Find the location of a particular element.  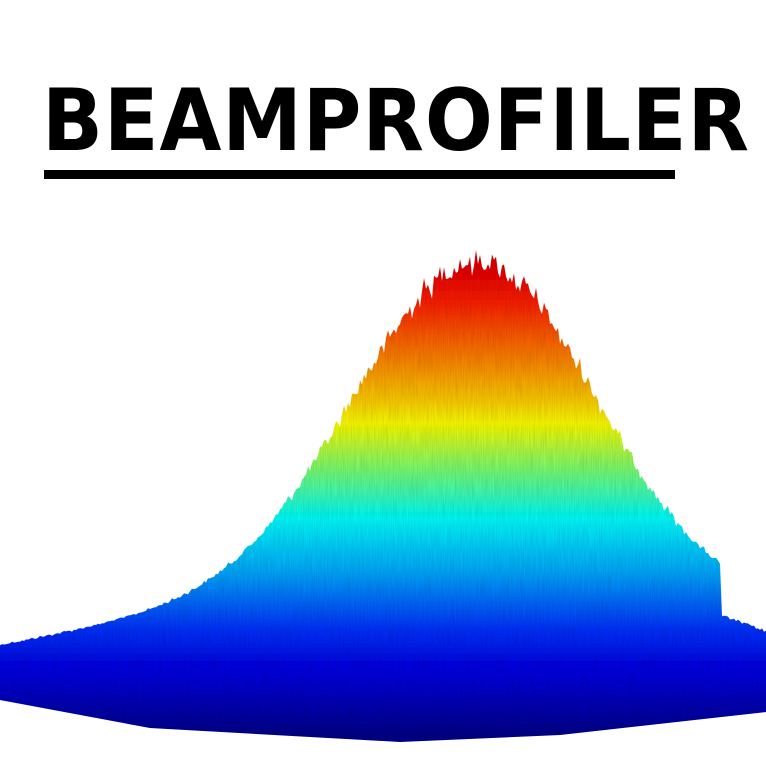

logo-text: BEAMPROFILER is located at coordinates (396, 121).